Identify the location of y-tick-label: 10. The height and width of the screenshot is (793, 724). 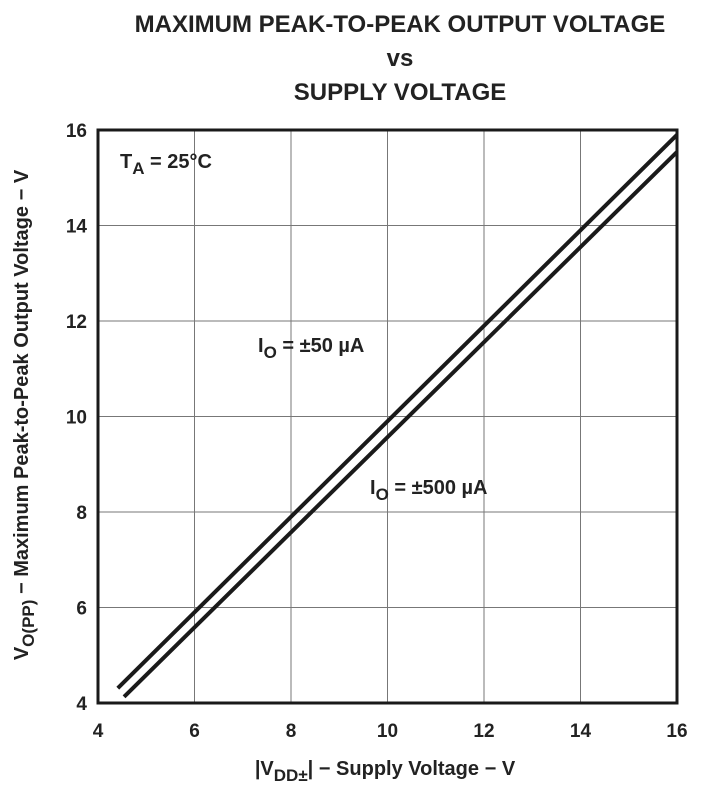
(76, 418).